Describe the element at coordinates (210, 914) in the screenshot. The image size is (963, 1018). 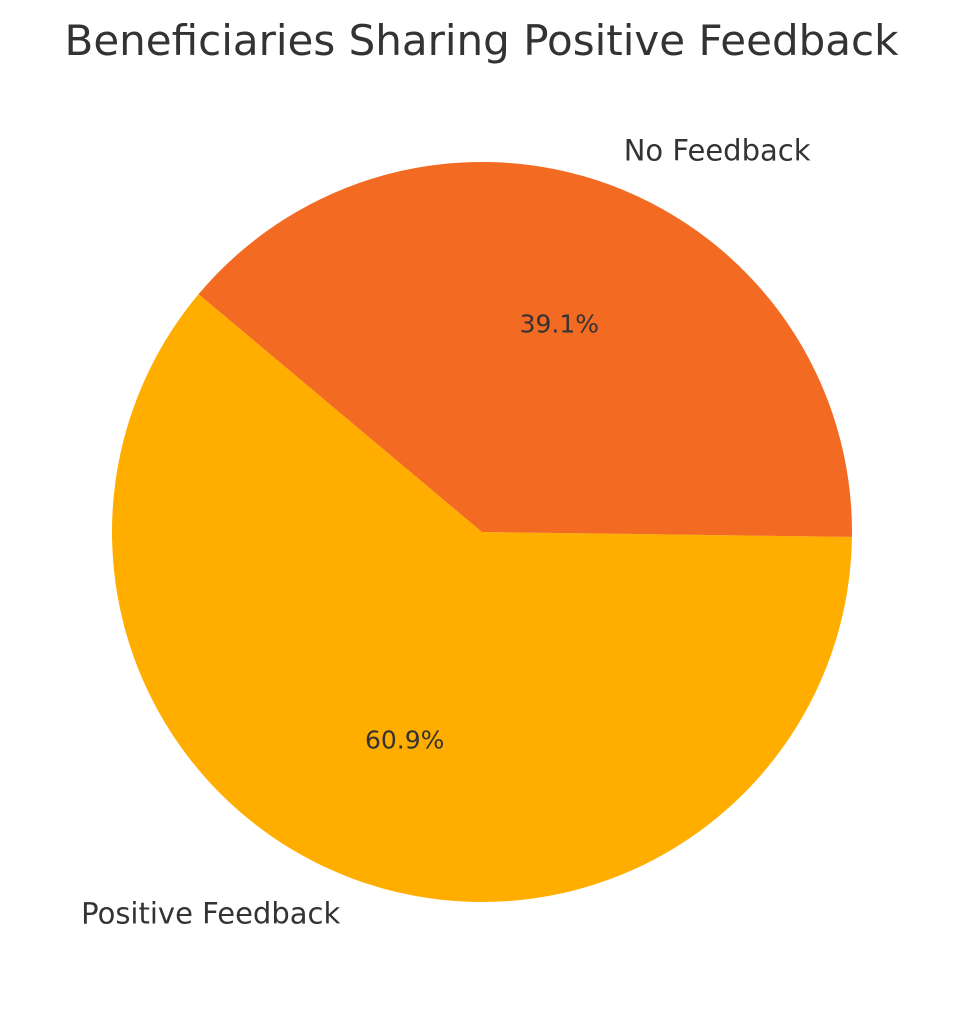
I see `pie-category-label: Positive Feedback` at that location.